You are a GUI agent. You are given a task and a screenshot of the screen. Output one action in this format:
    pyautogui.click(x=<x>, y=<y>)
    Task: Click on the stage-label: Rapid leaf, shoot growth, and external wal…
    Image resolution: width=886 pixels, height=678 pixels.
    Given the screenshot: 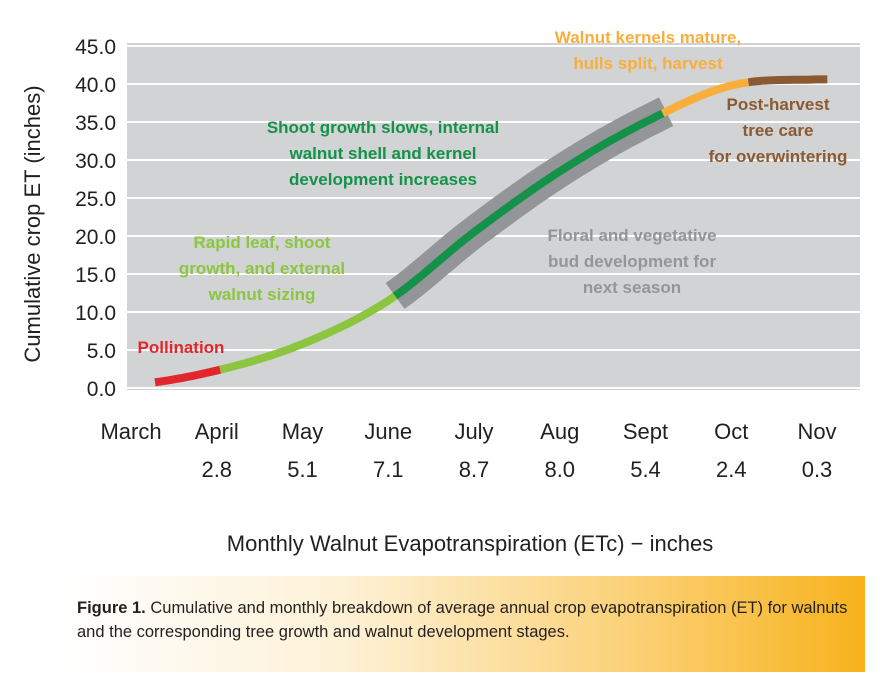 What is the action you would take?
    pyautogui.click(x=262, y=268)
    